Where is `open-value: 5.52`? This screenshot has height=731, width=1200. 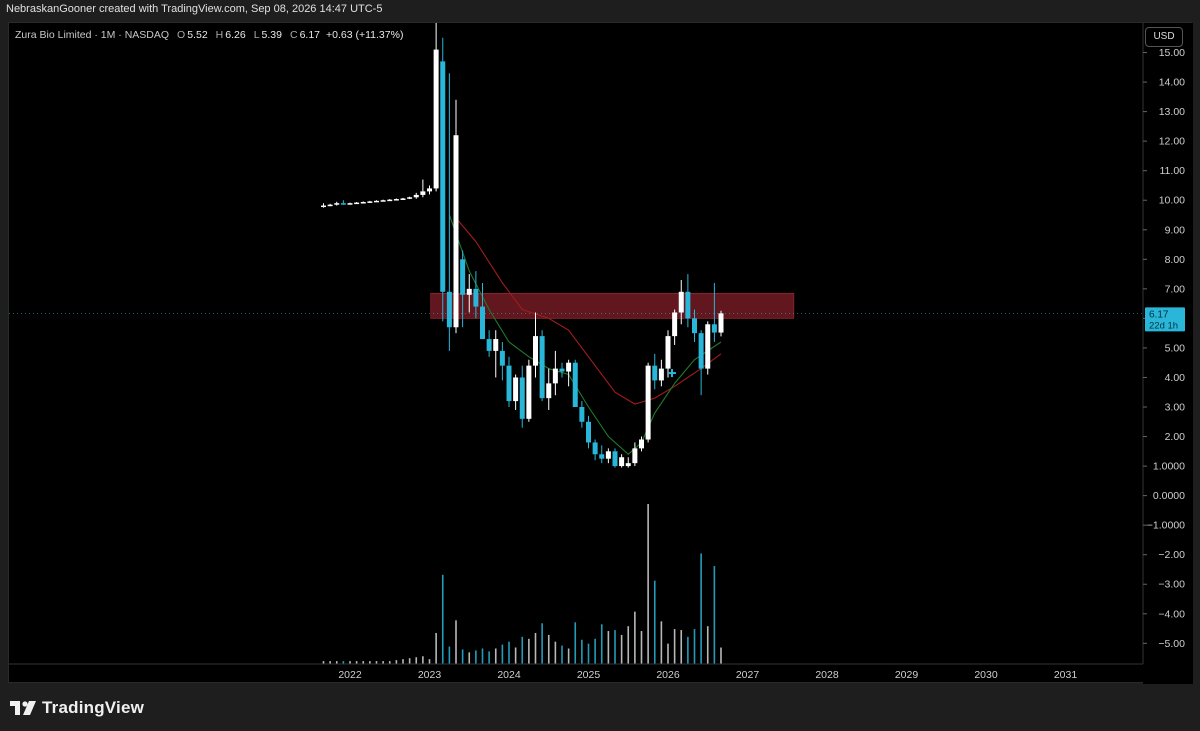
open-value: 5.52 is located at coordinates (197, 35).